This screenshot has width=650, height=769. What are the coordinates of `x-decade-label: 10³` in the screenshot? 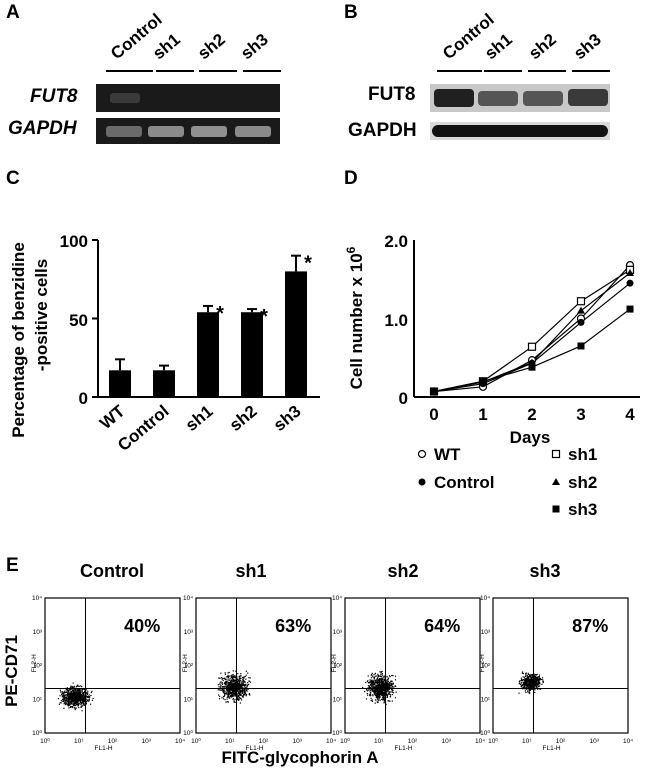 It's located at (447, 741).